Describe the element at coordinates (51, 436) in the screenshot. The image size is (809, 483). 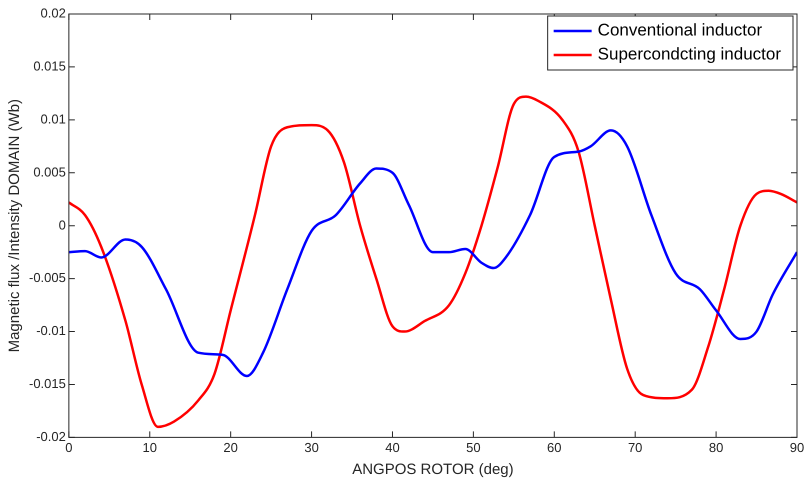
I see `y-tick-label: -0.02` at that location.